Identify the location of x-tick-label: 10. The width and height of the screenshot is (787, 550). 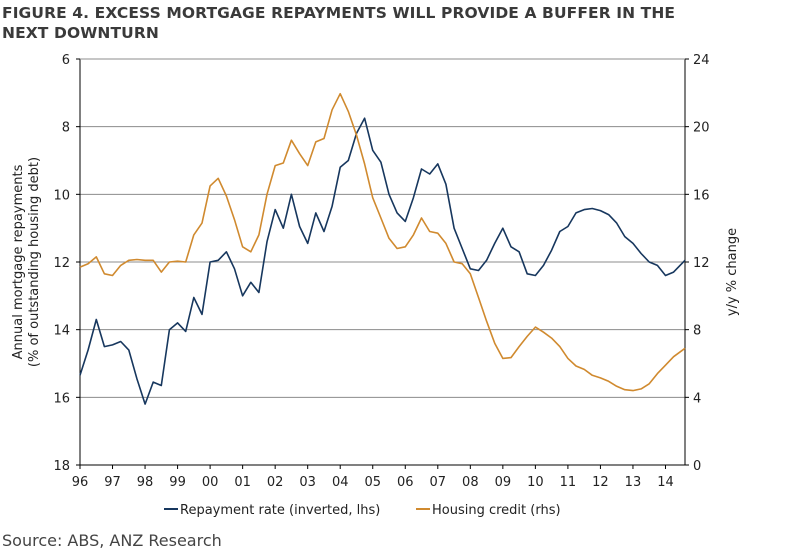
(535, 482).